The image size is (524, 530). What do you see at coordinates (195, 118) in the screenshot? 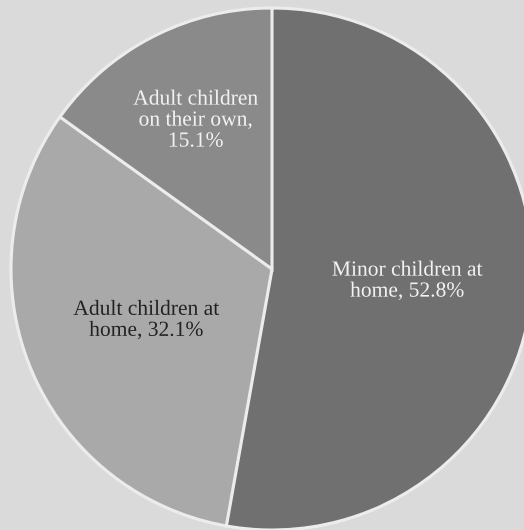
I see `slice-label: Adult children on their own, 15.1%` at bounding box center [195, 118].